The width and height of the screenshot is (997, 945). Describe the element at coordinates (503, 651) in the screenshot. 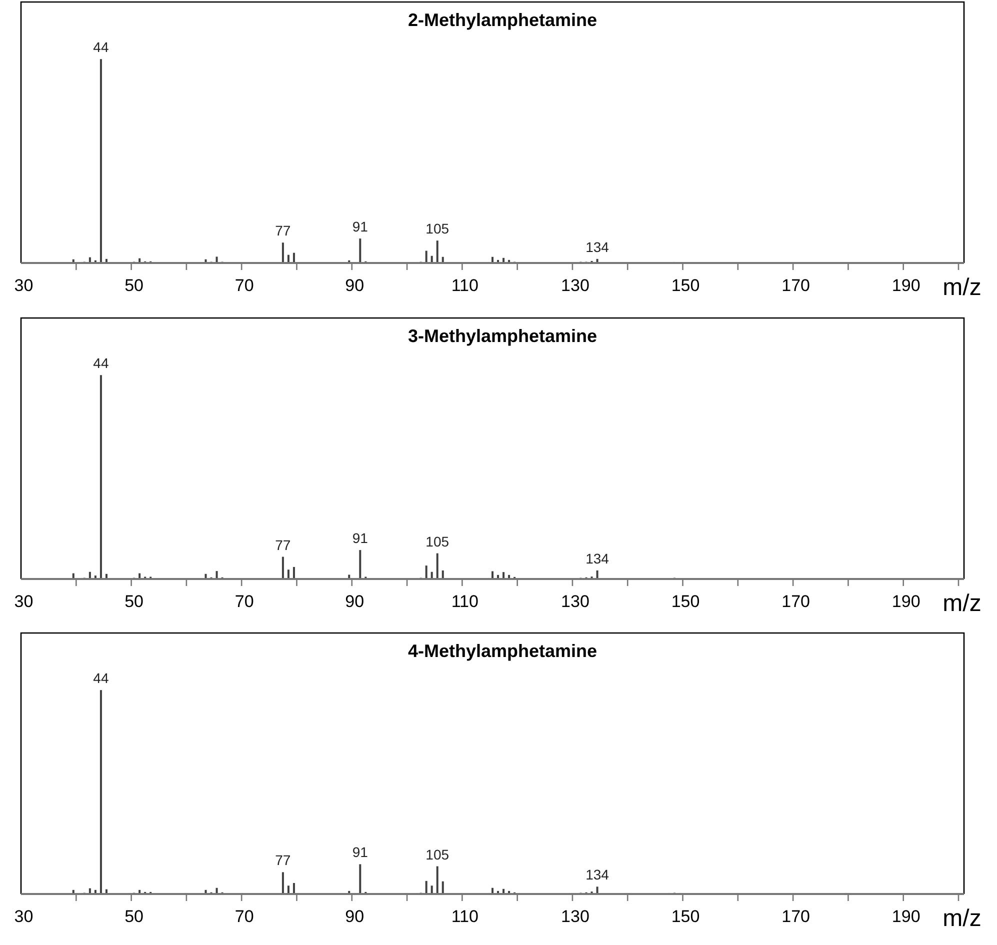

I see `chart-title: 4-Methylamphetamine` at that location.